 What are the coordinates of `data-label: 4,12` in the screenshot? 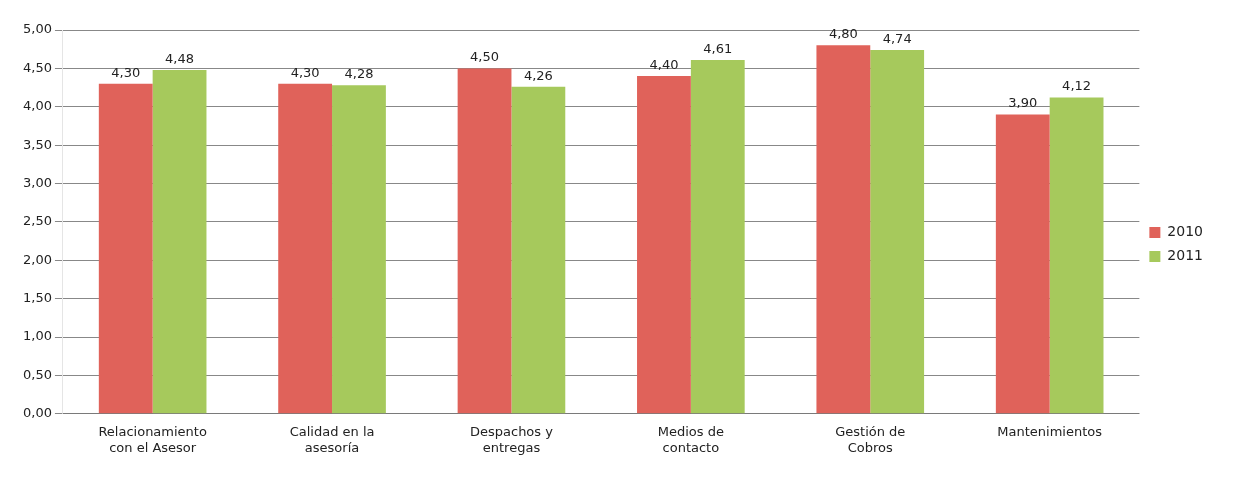 It's located at (1077, 86).